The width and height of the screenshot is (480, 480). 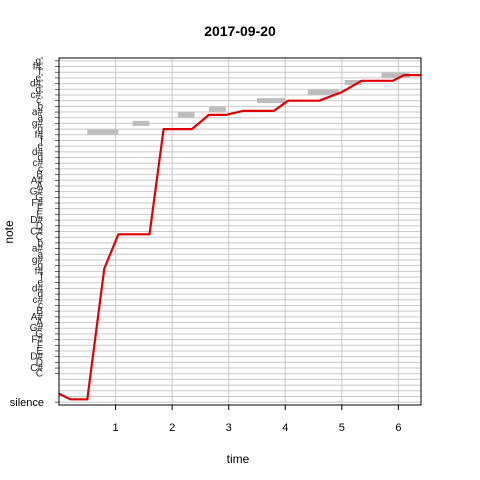 What do you see at coordinates (9, 232) in the screenshot?
I see `y-axis-label: note` at bounding box center [9, 232].